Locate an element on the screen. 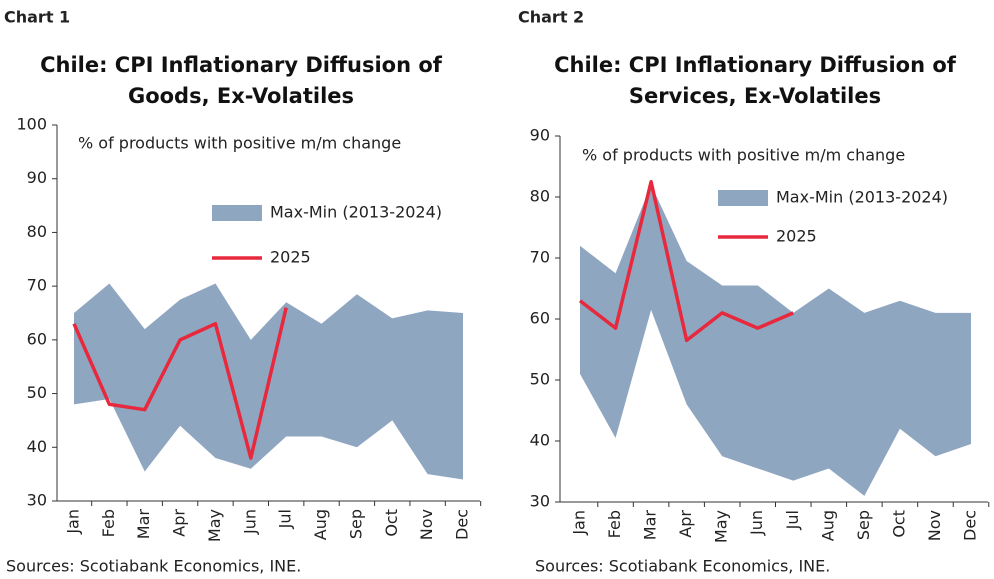 This screenshot has width=994, height=579. chart-label: Chart 1 is located at coordinates (37, 17).